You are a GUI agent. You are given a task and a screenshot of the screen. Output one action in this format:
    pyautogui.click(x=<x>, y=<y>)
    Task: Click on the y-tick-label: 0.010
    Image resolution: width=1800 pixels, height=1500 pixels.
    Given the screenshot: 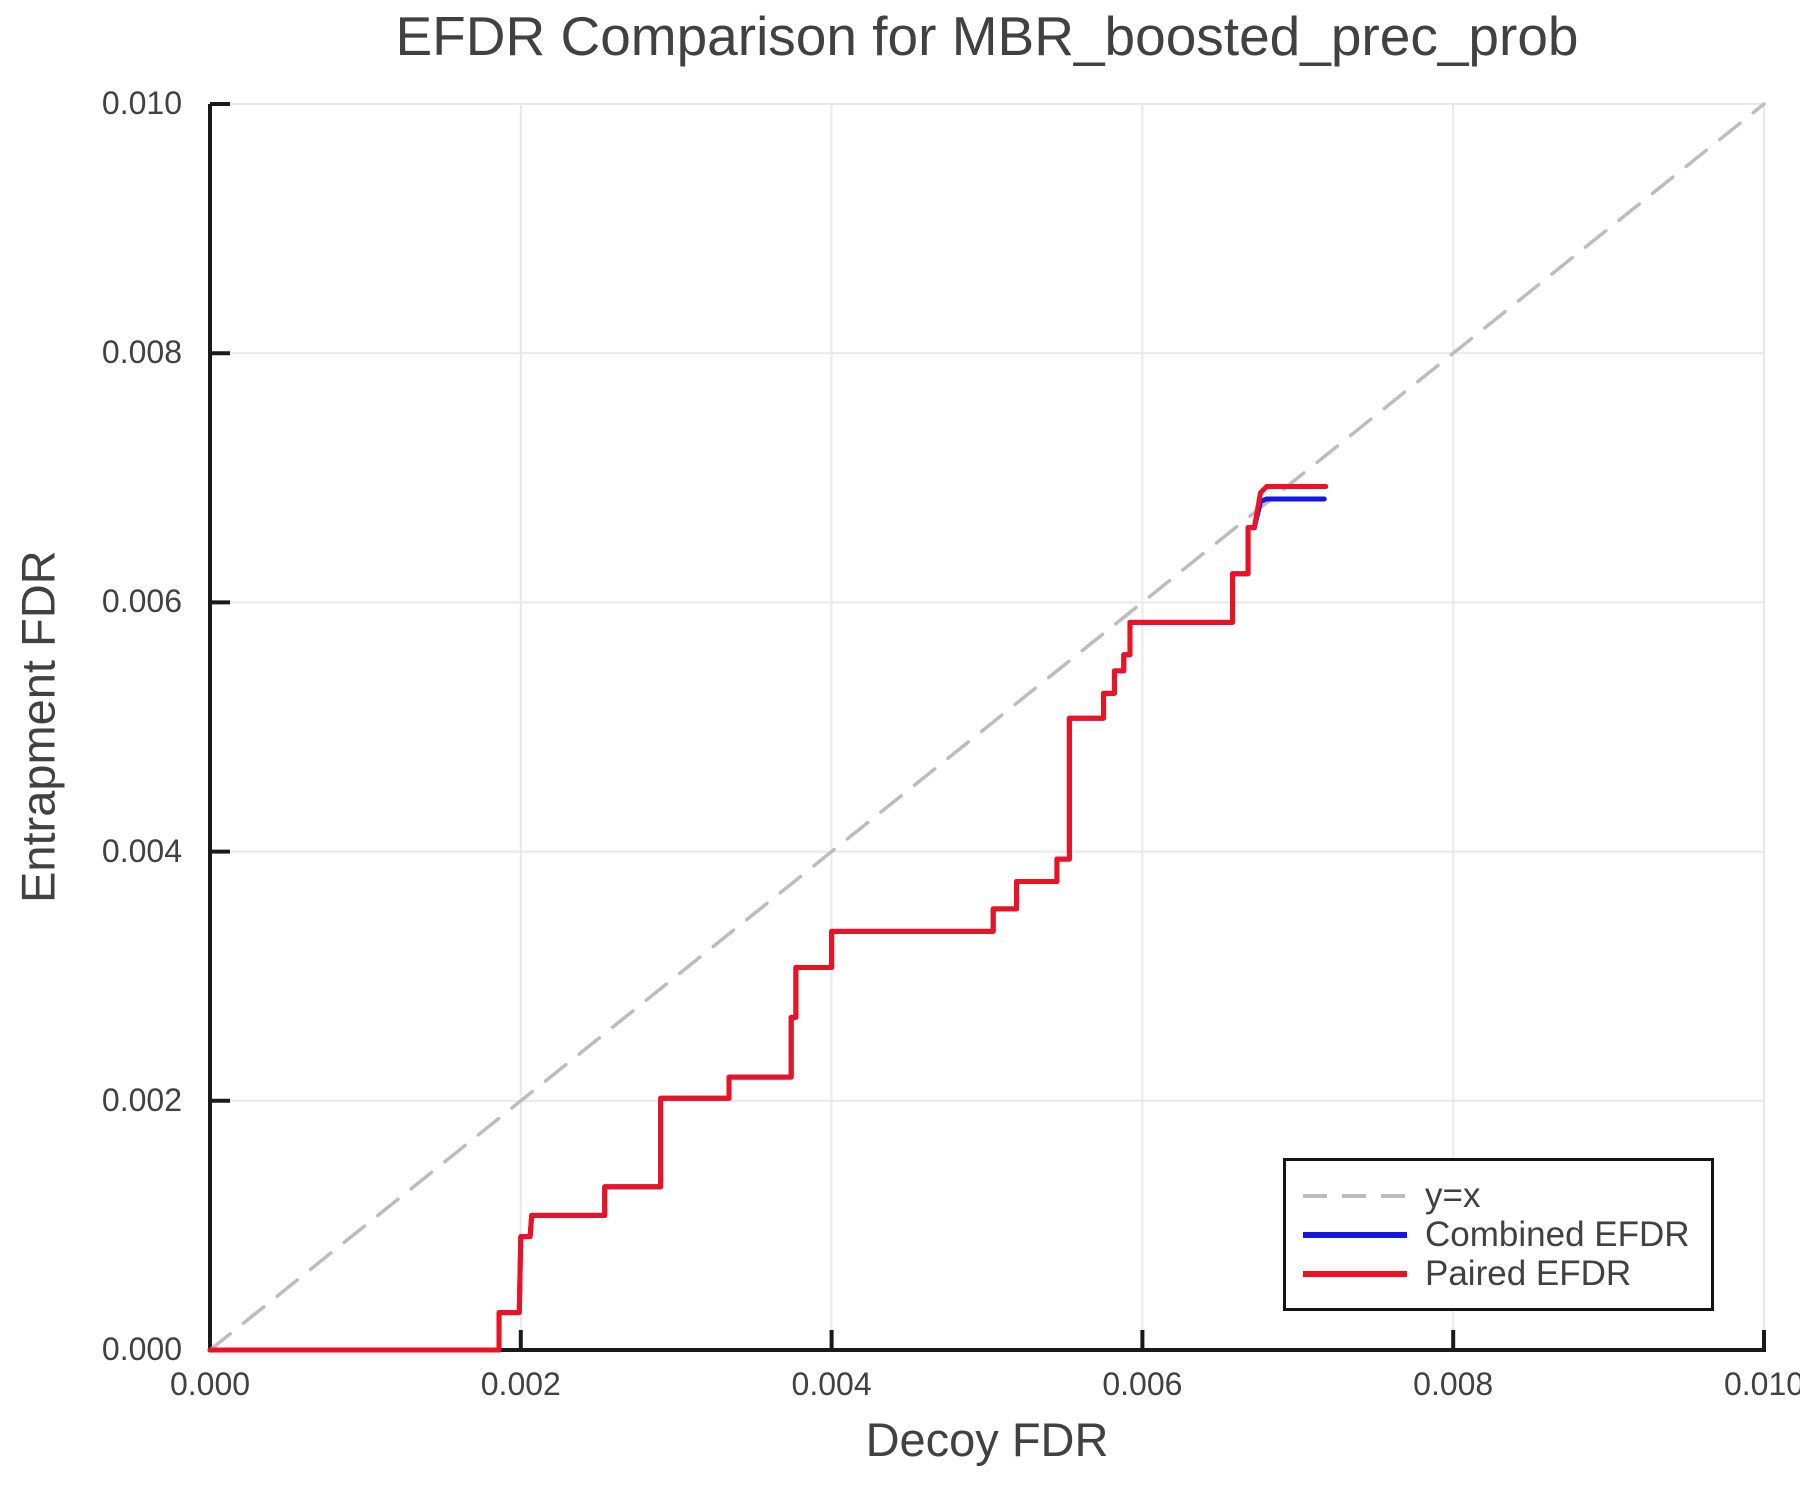 What is the action you would take?
    pyautogui.click(x=141, y=103)
    